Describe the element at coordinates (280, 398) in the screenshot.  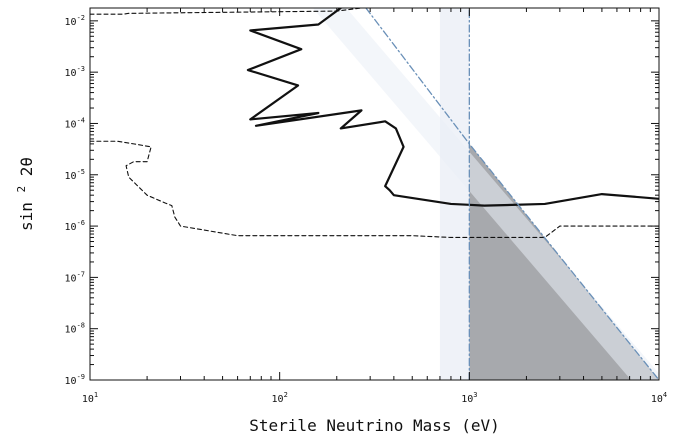
I see `x-tick-label: 10²` at that location.